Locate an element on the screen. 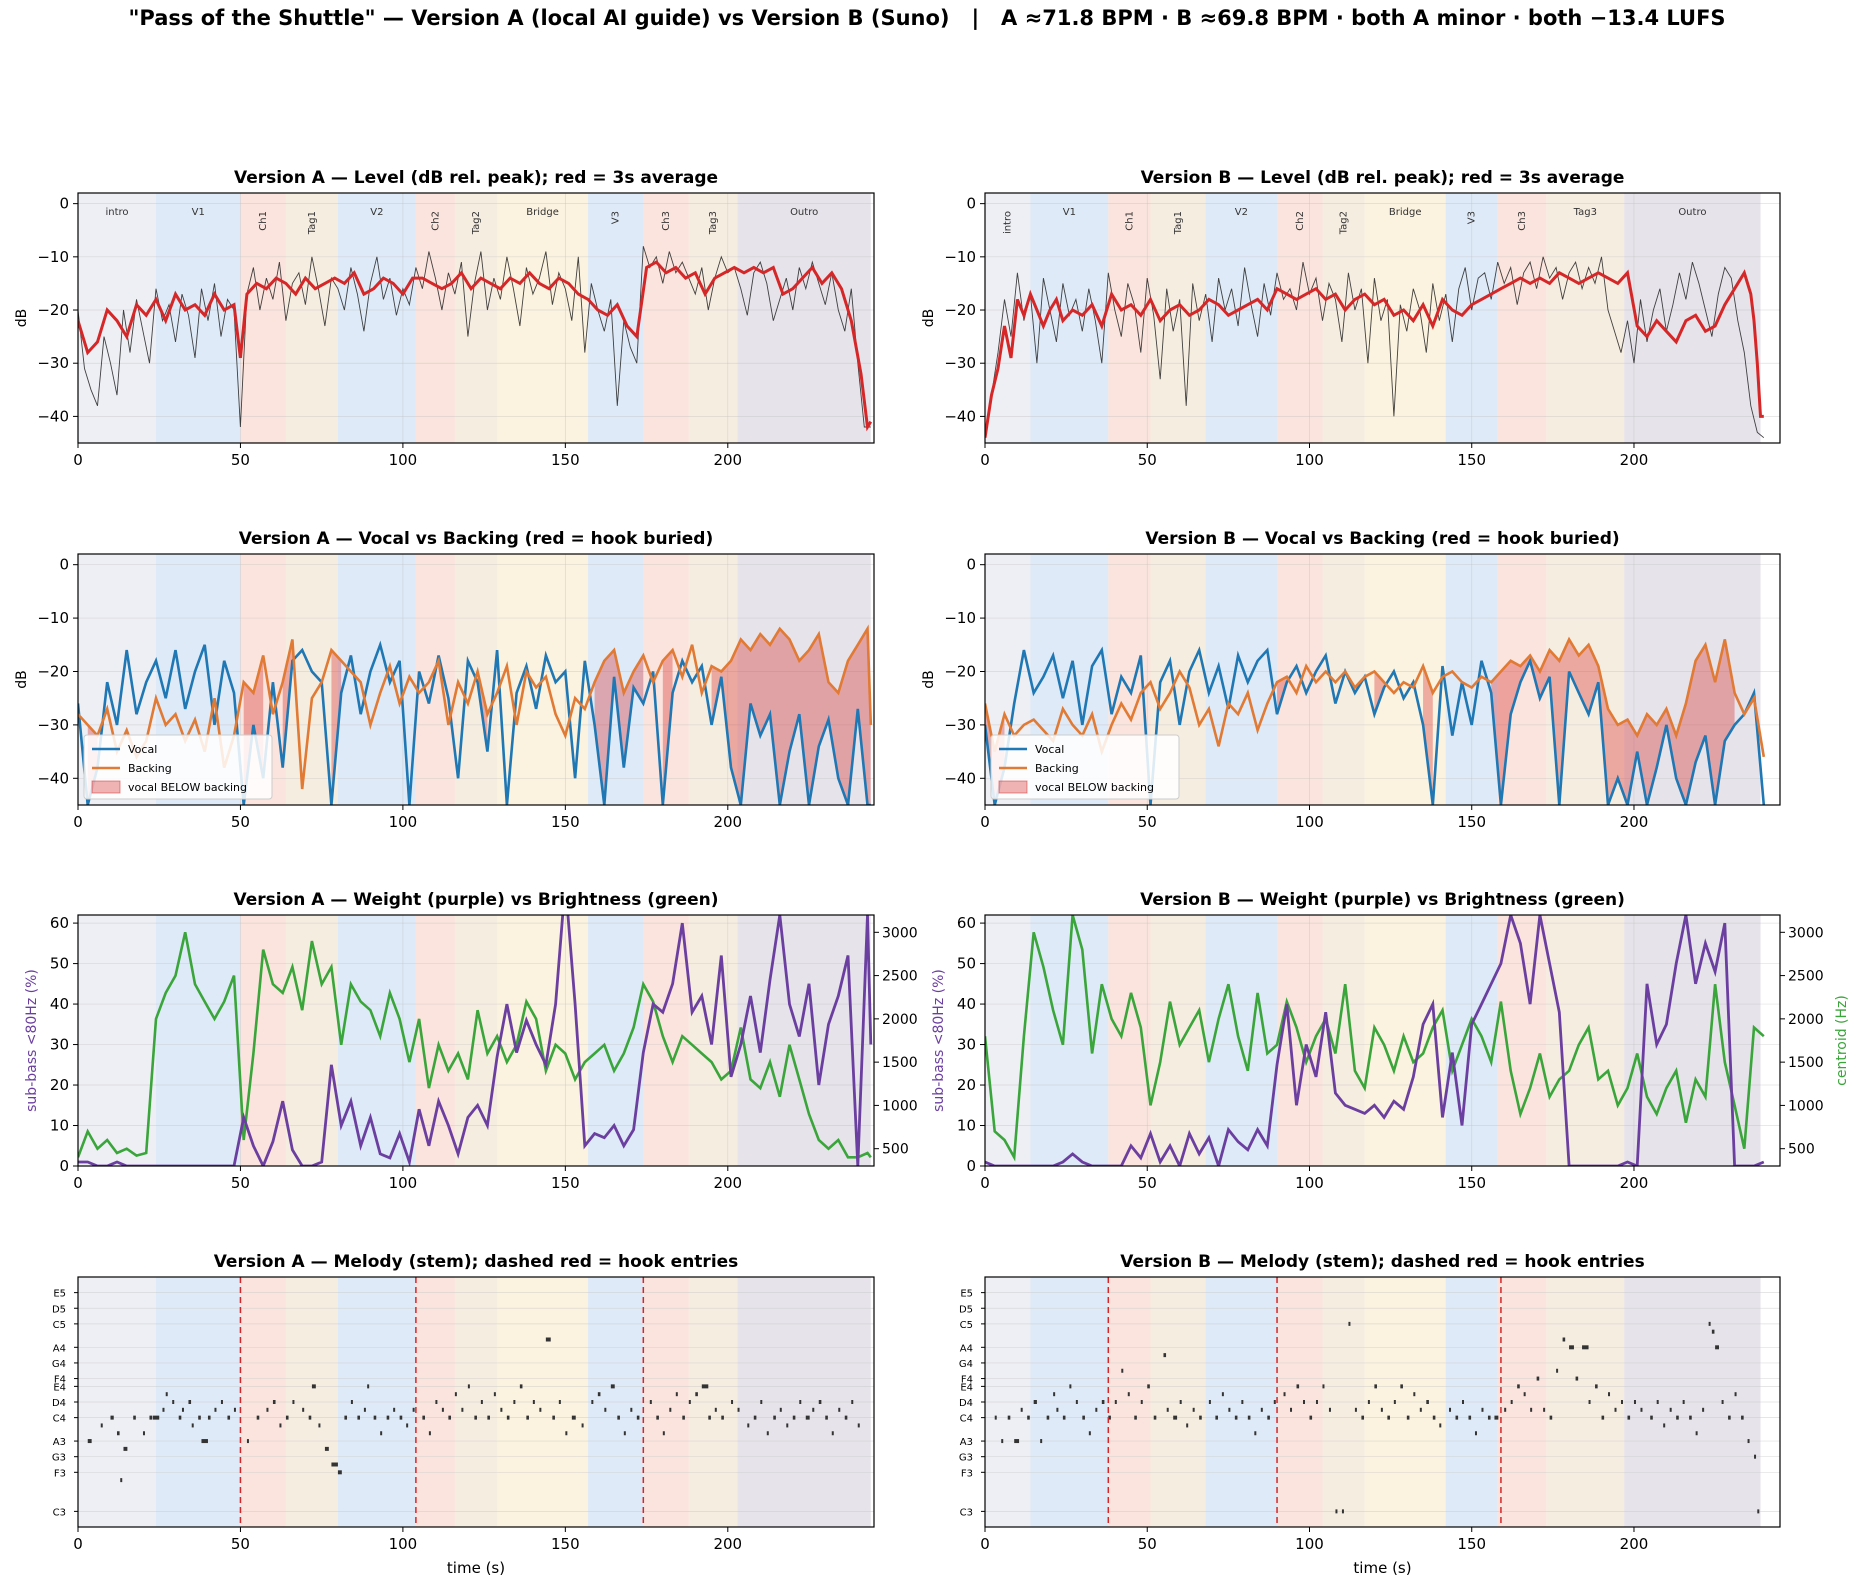 Image resolution: width=1854 pixels, height=1579 pixels. y2-tick-label: 1500 is located at coordinates (900, 1063).